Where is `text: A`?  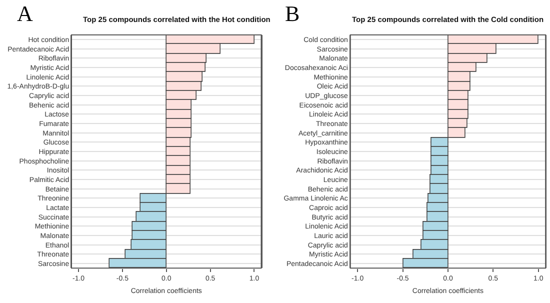
text: A is located at coordinates (25, 13).